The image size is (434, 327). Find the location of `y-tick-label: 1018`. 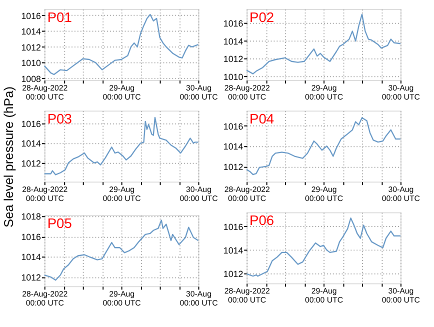

y-tick-label: 1018 is located at coordinates (31, 217).